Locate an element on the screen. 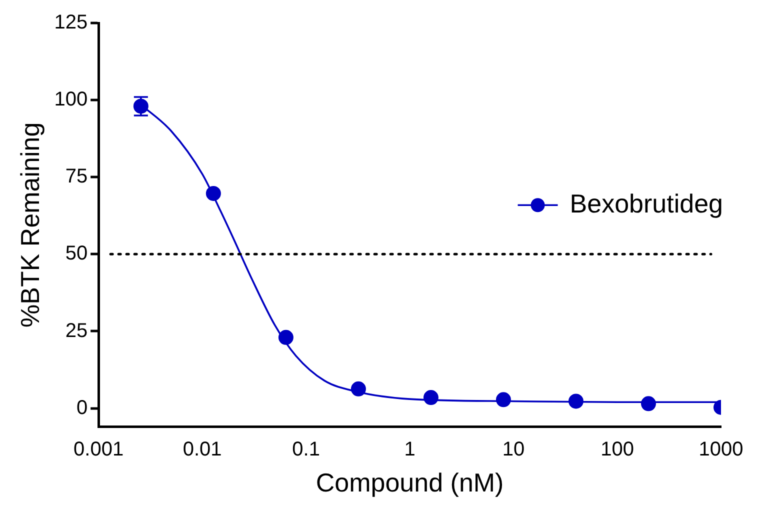 The width and height of the screenshot is (769, 516). x-tick-label: 0.01 is located at coordinates (202, 449).